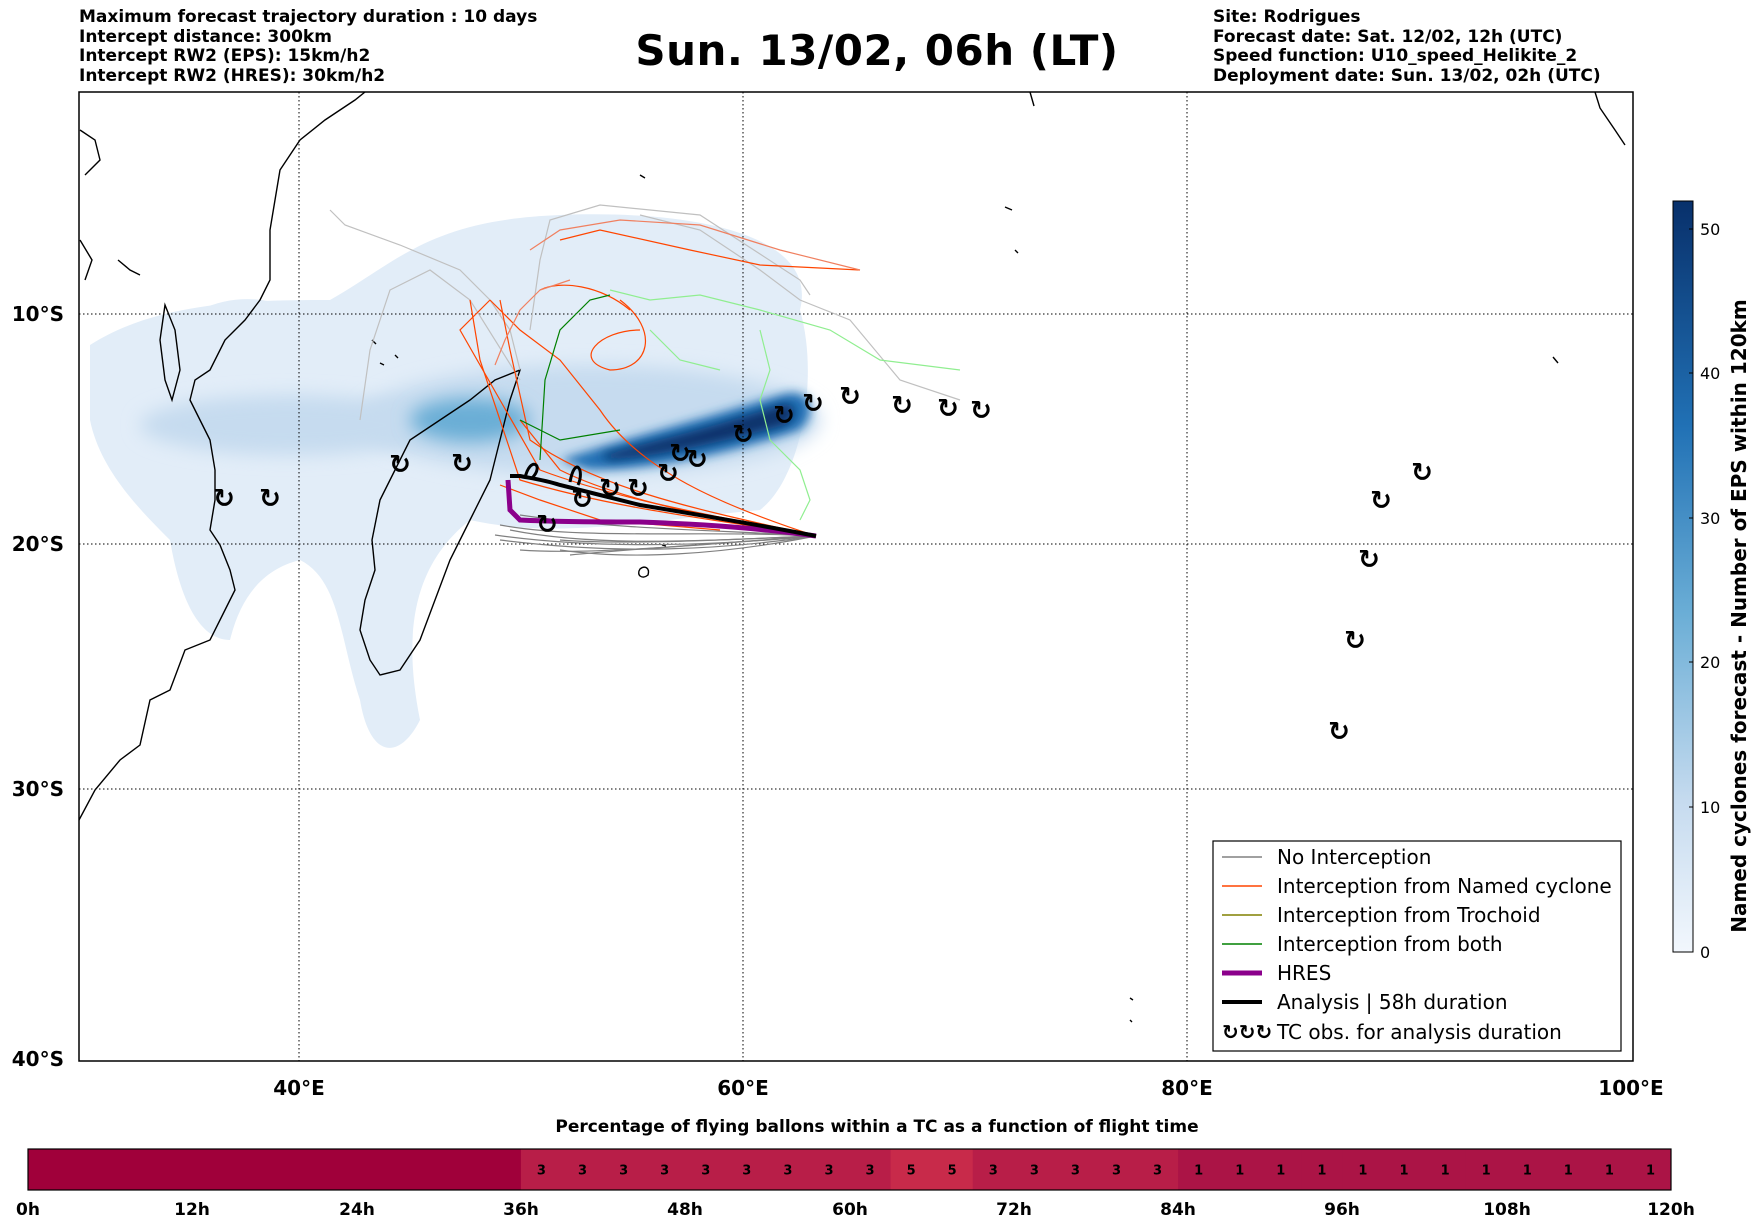 Image resolution: width=1754 pixels, height=1223 pixels. I want to click on east-isle, so click(1555, 360).